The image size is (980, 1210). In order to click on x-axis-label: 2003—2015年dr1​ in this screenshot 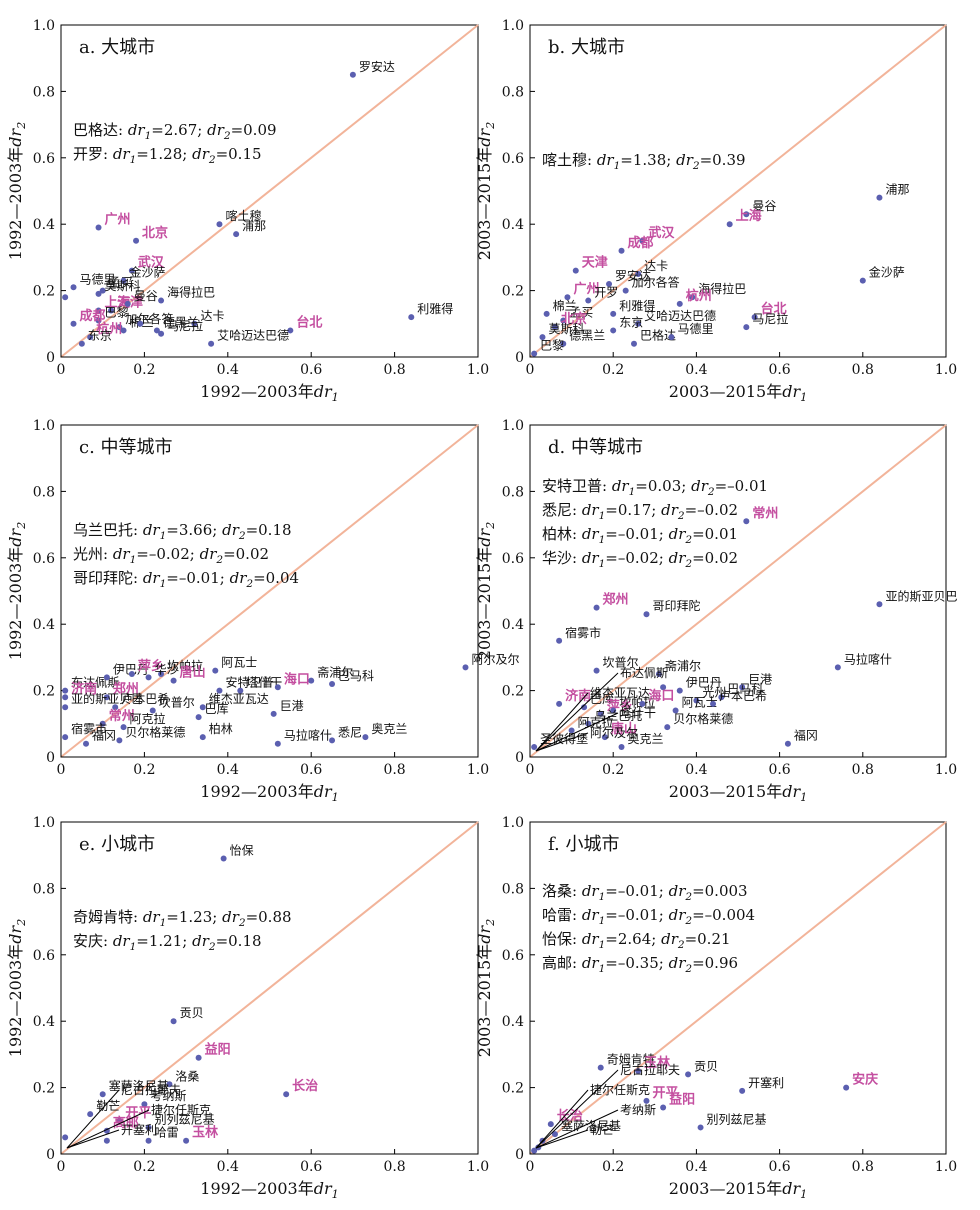, I will do `click(738, 793)`.